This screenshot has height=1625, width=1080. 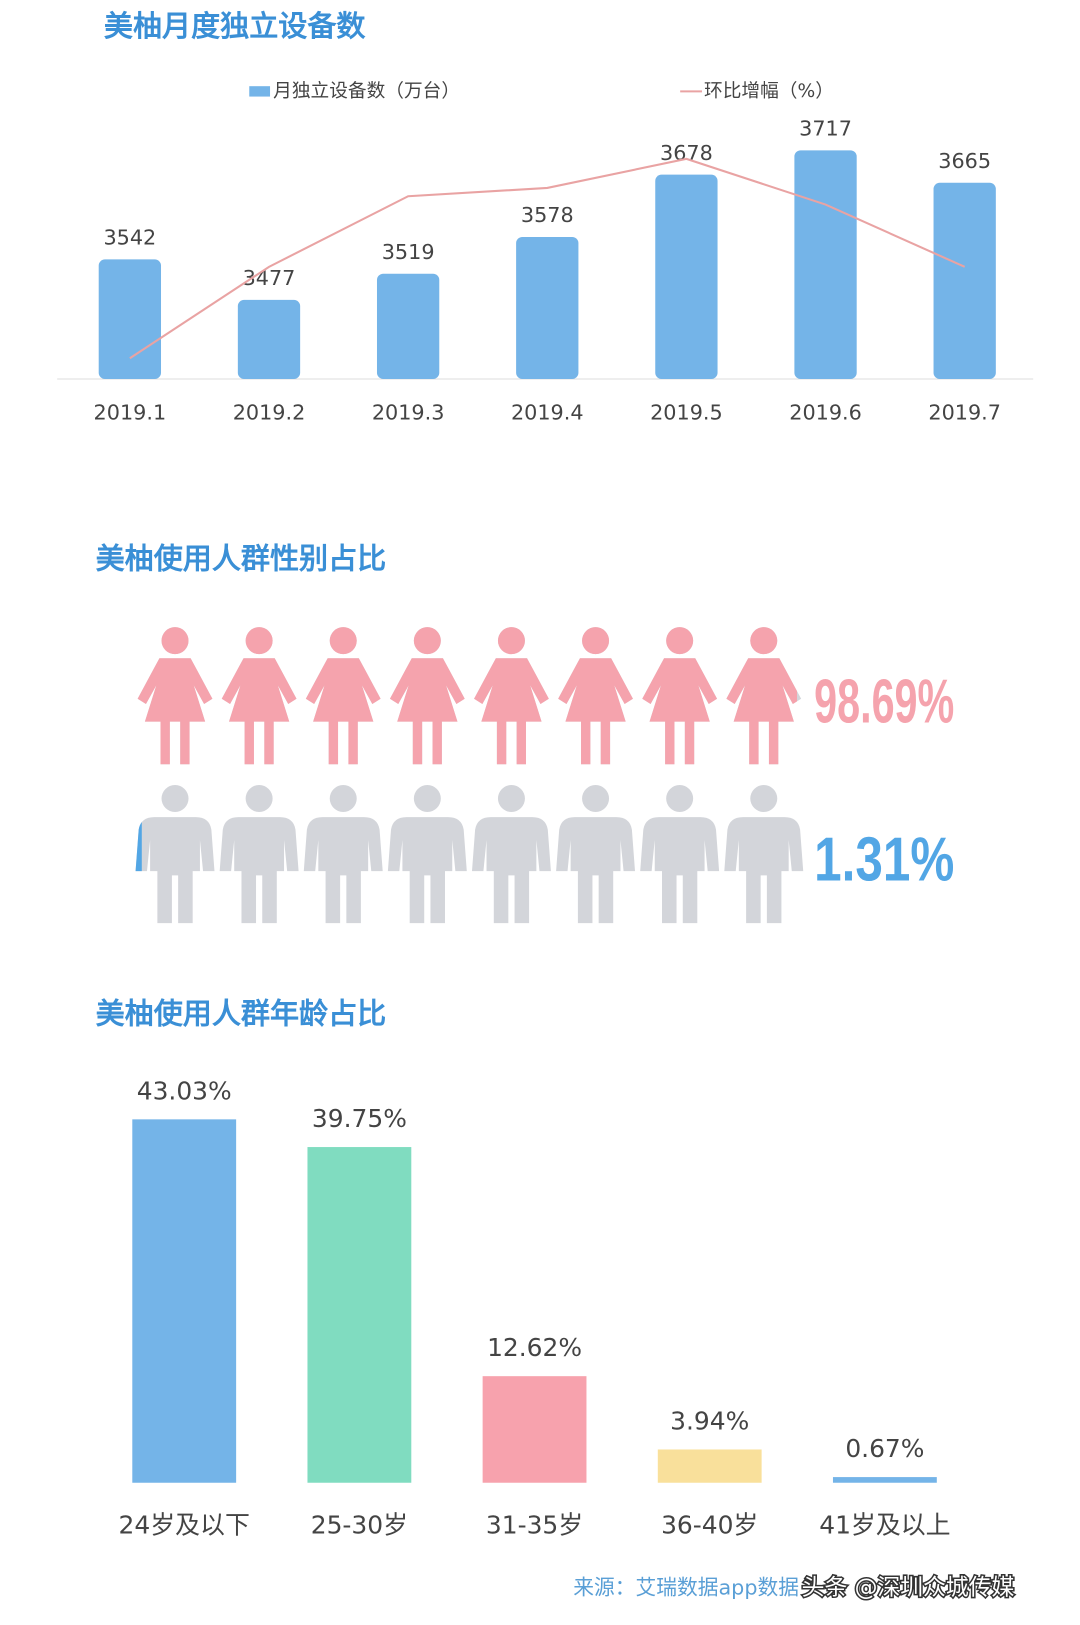 What do you see at coordinates (534, 1347) in the screenshot?
I see `value-label: 12.62%` at bounding box center [534, 1347].